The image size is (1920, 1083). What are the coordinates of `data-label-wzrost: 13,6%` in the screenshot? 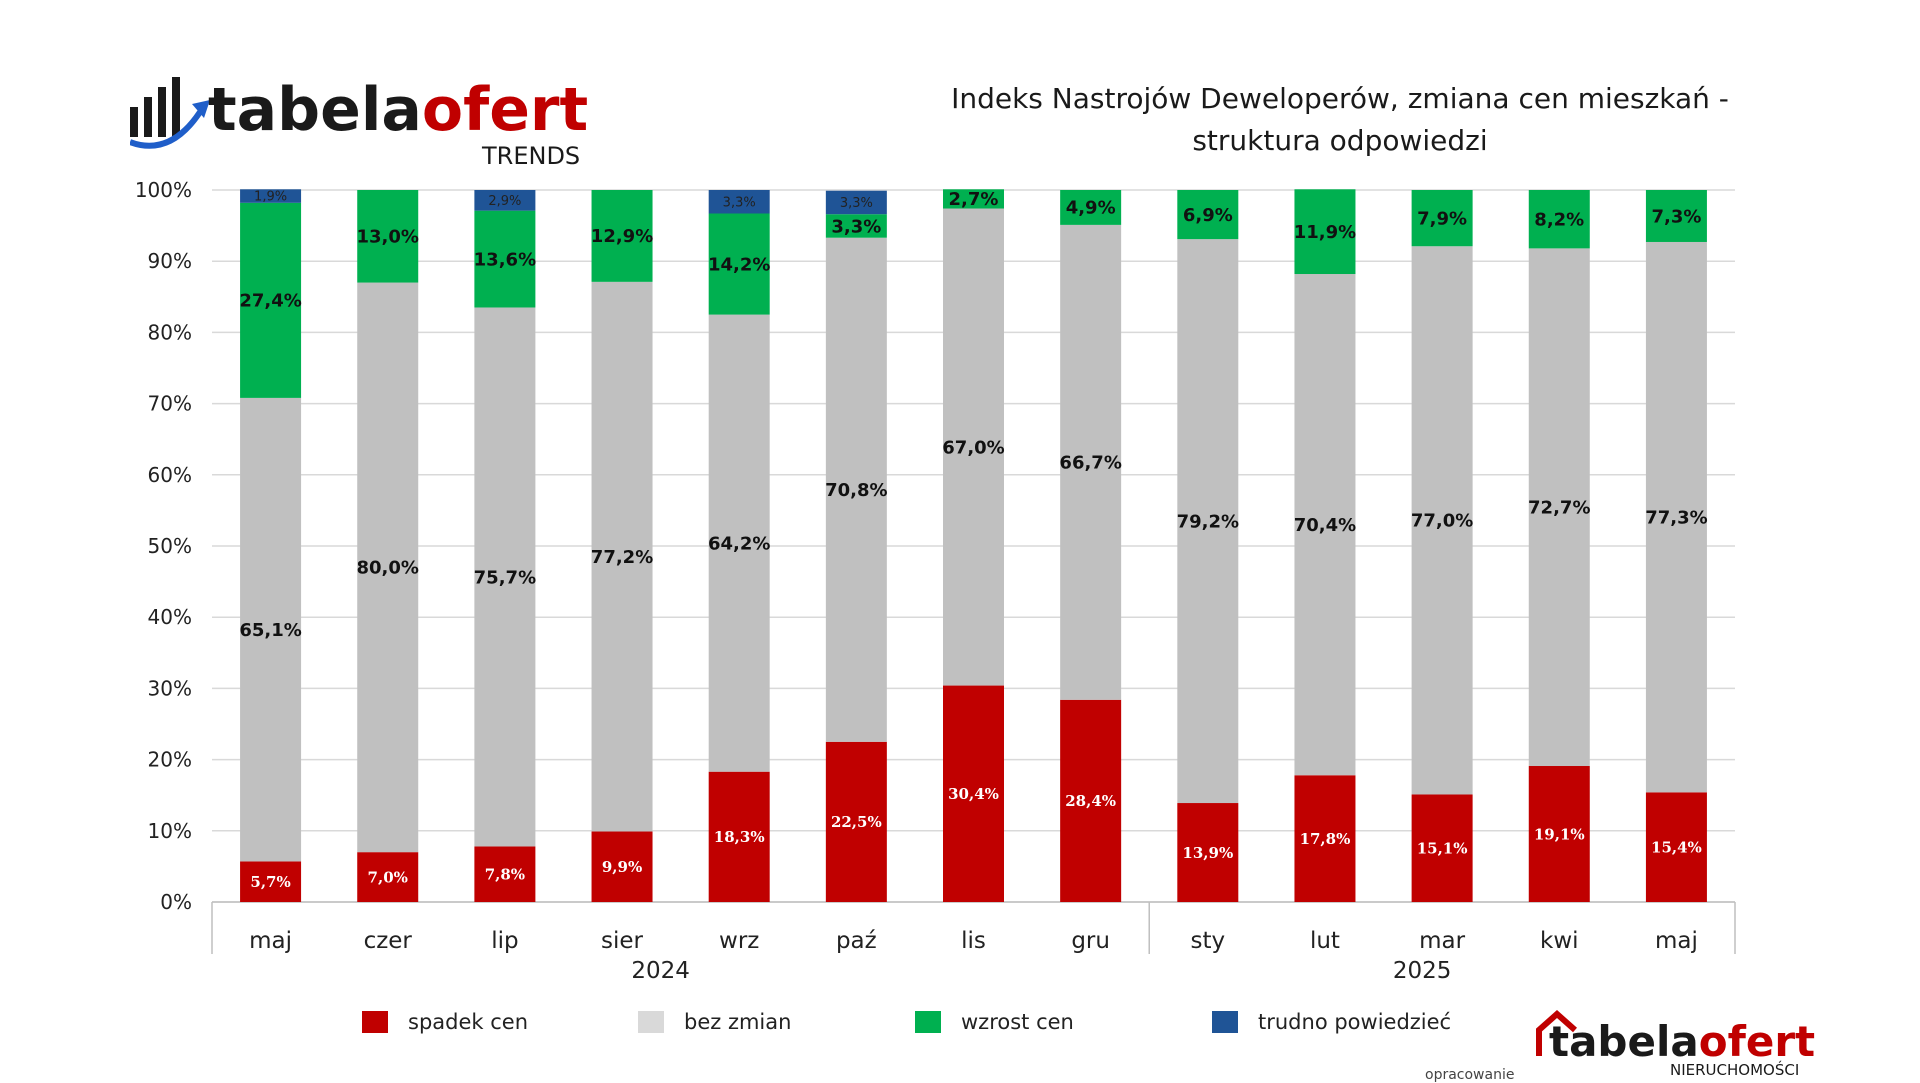 It's located at (505, 259).